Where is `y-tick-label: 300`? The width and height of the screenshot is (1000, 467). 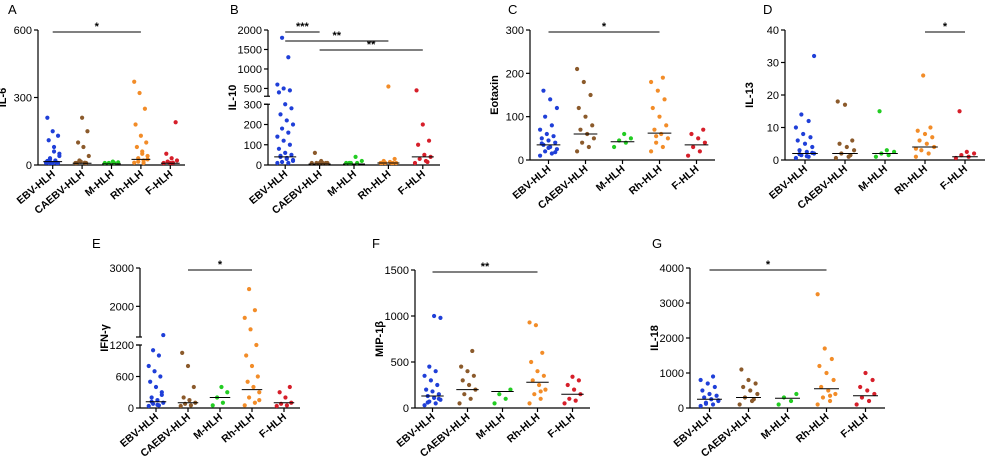 y-tick-label: 300 is located at coordinates (515, 31).